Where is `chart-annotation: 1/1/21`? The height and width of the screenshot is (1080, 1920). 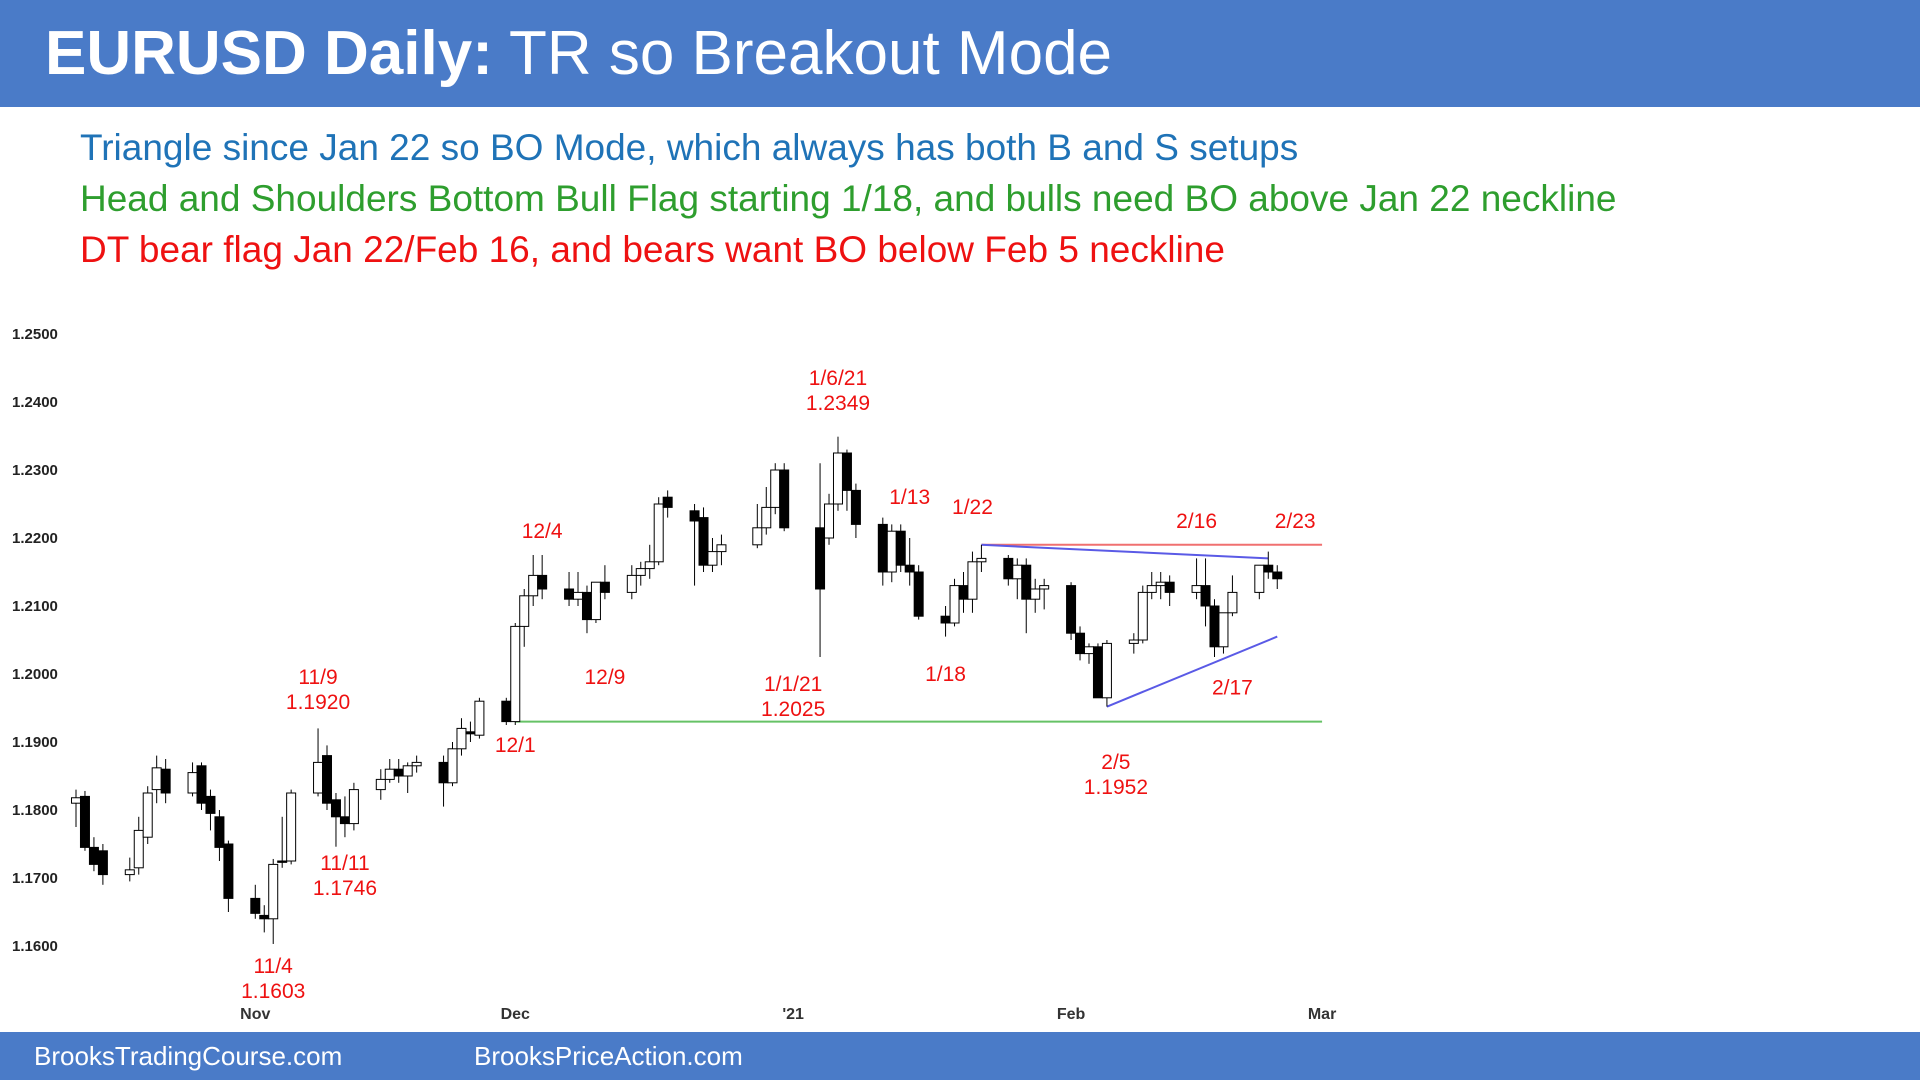 chart-annotation: 1/1/21 is located at coordinates (793, 684).